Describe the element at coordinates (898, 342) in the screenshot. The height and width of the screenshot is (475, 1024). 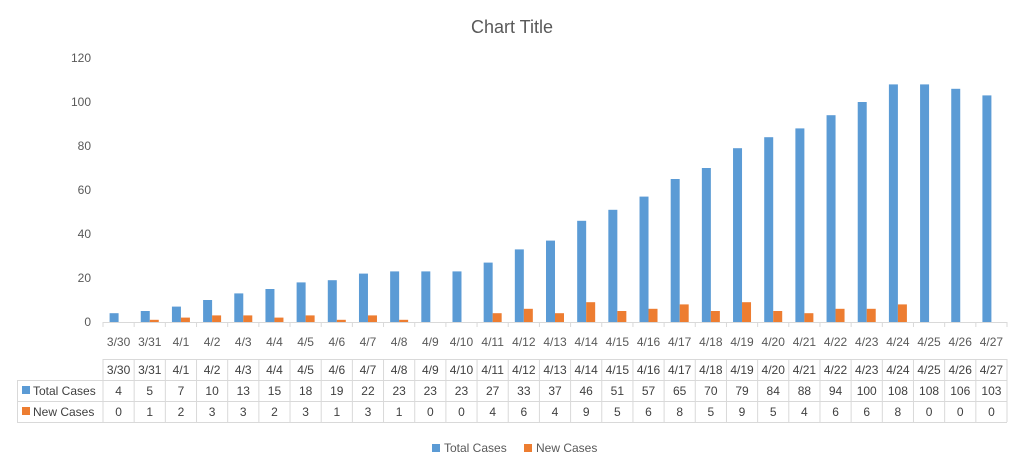
I see `x-tick-label: 4/24` at that location.